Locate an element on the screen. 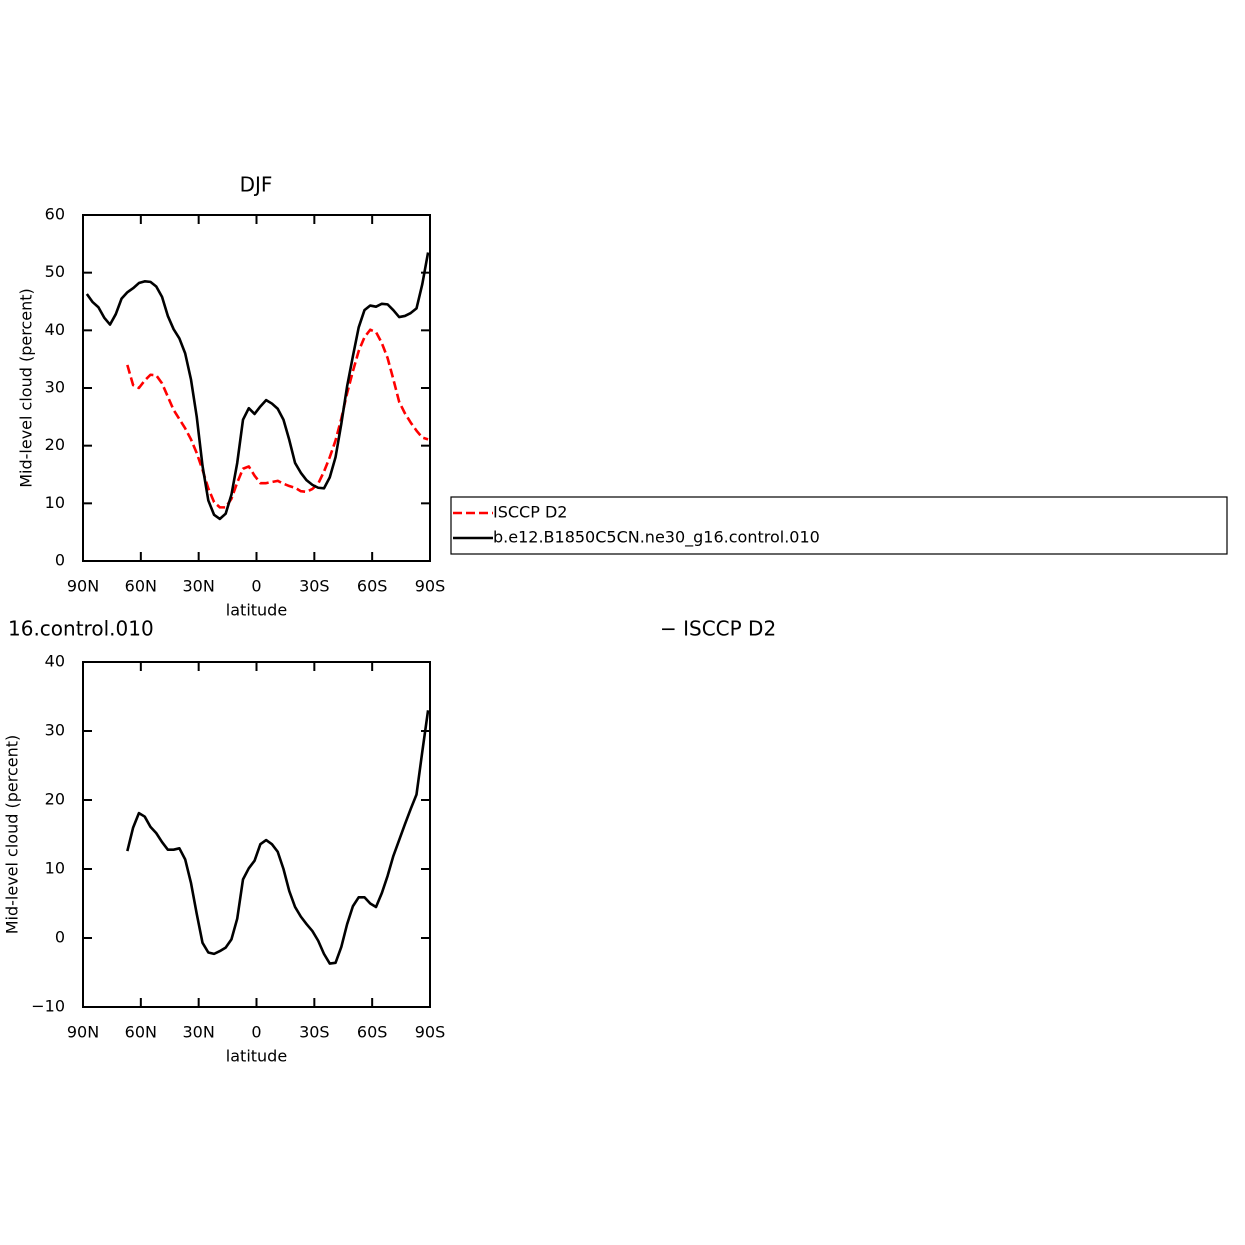 This screenshot has width=1245, height=1245. y-tick-label: 50 is located at coordinates (55, 271).